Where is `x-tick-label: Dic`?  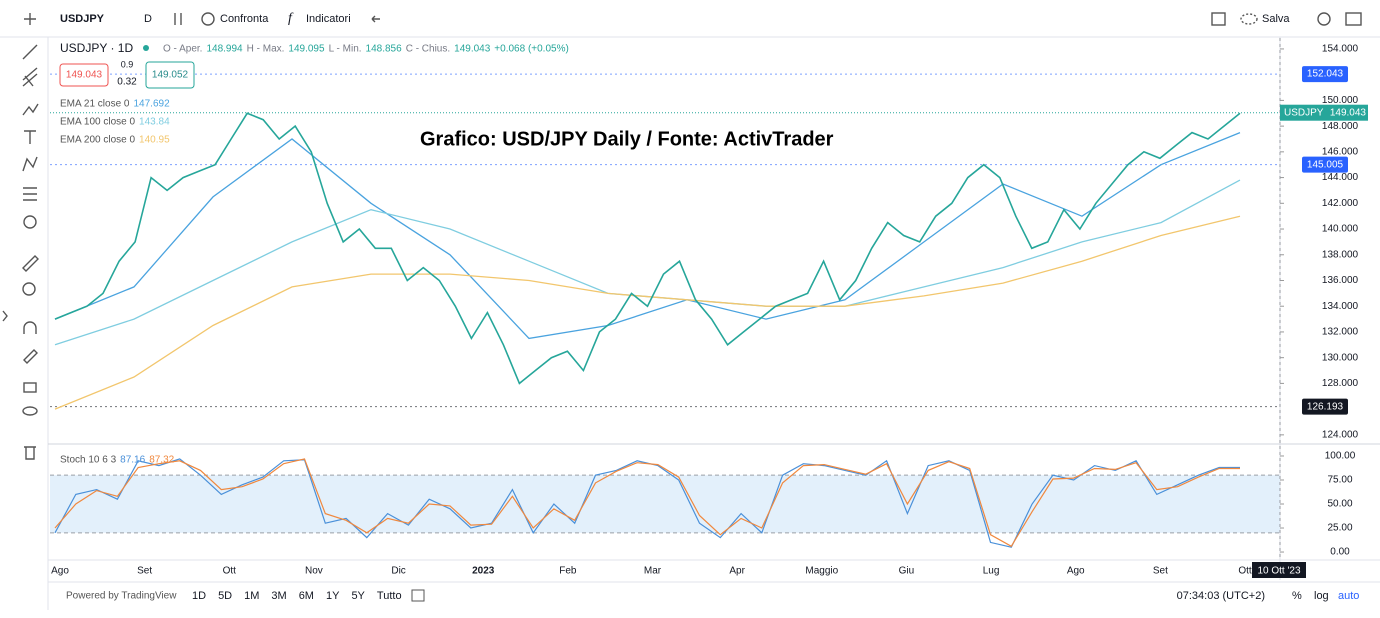 x-tick-label: Dic is located at coordinates (398, 571).